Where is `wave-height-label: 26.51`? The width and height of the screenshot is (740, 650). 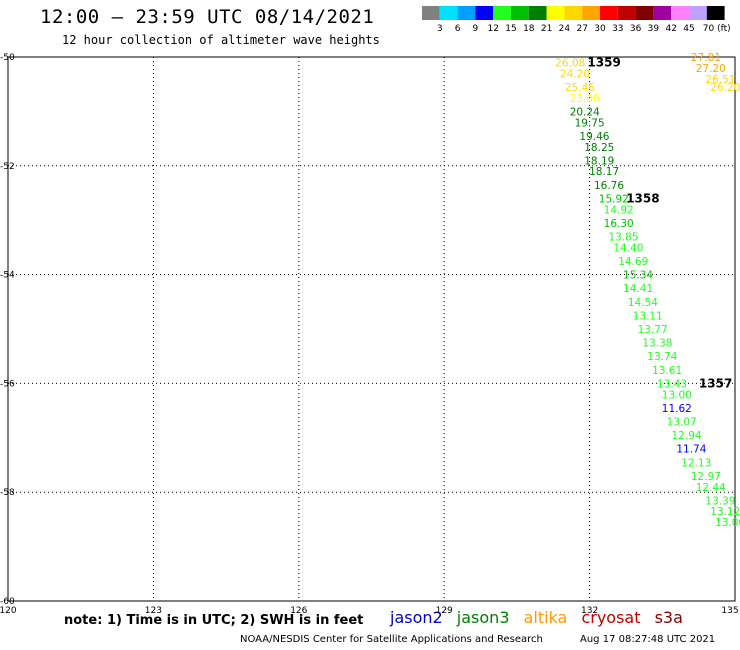
wave-height-label: 26.51 is located at coordinates (720, 80).